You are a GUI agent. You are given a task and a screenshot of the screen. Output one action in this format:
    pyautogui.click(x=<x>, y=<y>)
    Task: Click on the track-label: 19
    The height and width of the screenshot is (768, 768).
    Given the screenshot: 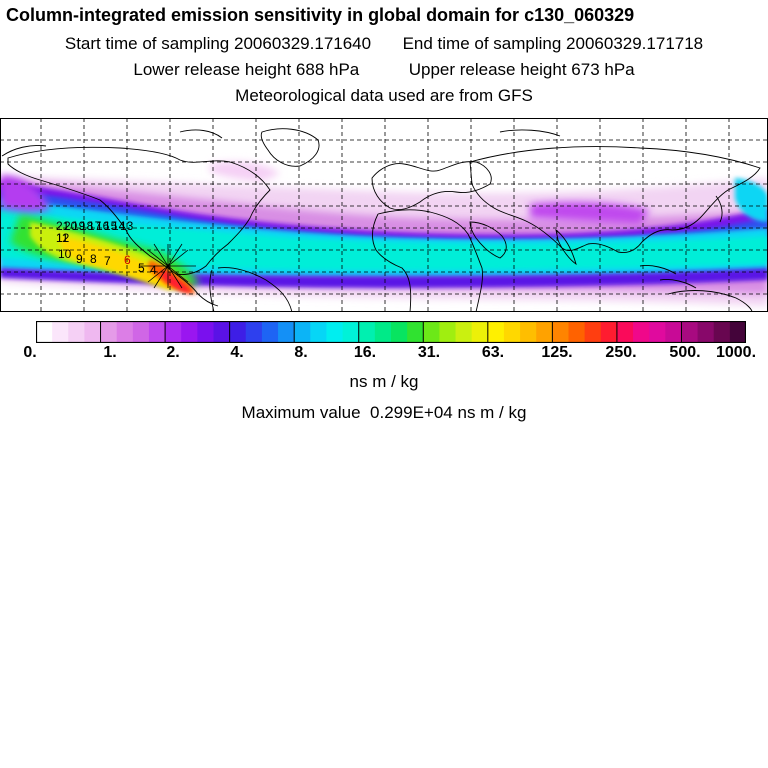 What is the action you would take?
    pyautogui.click(x=79, y=226)
    